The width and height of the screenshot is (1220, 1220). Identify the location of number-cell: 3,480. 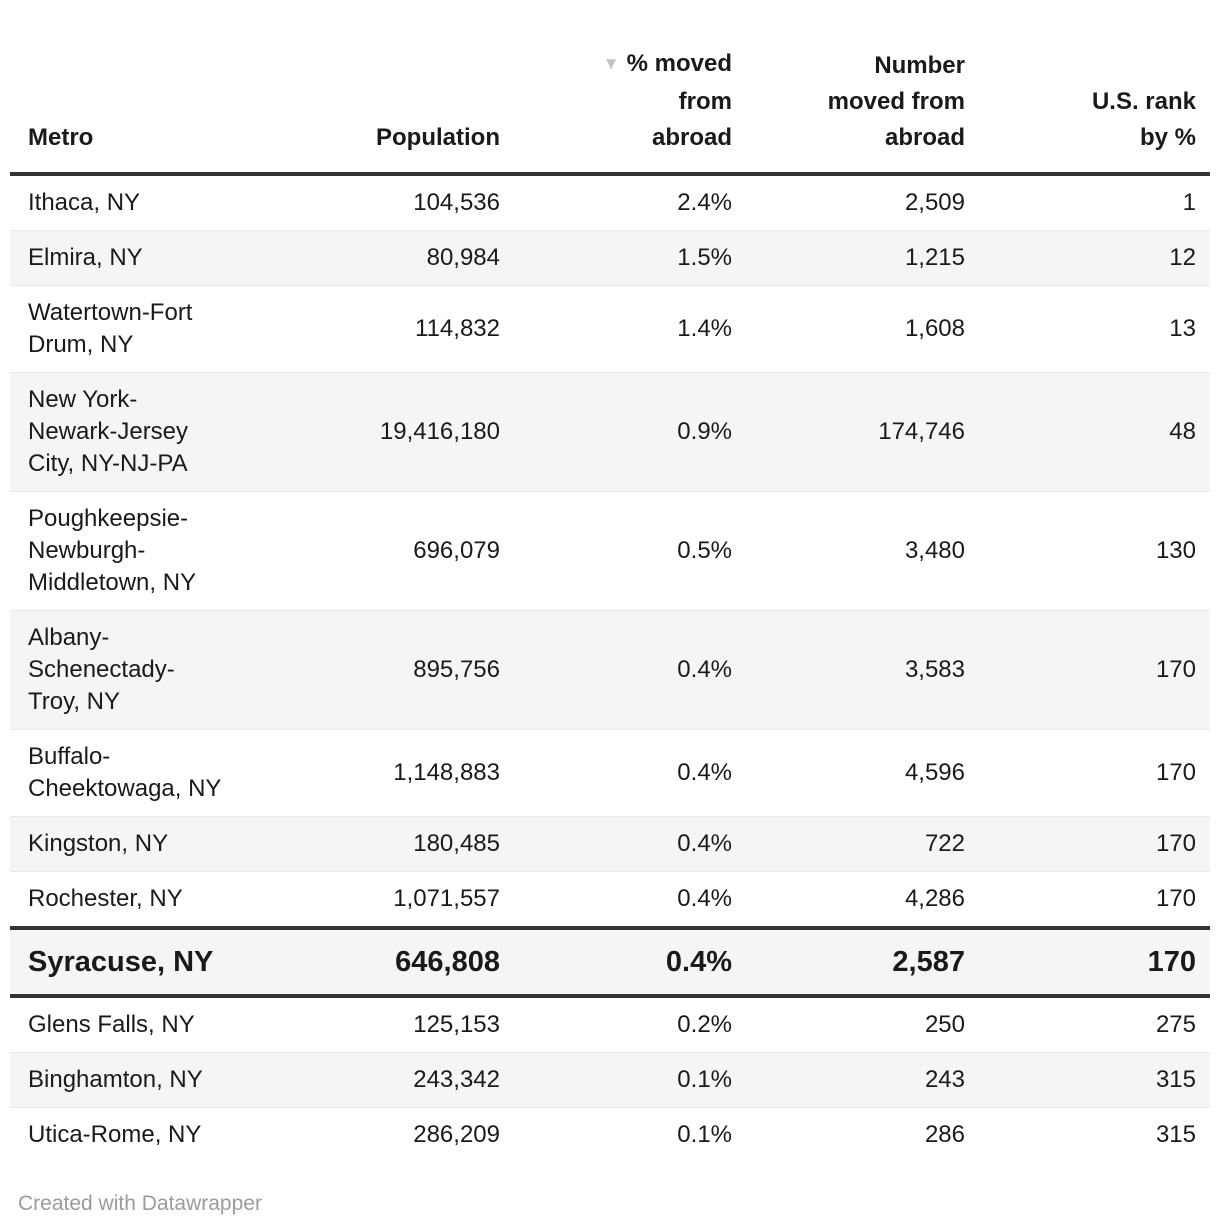
(858, 551).